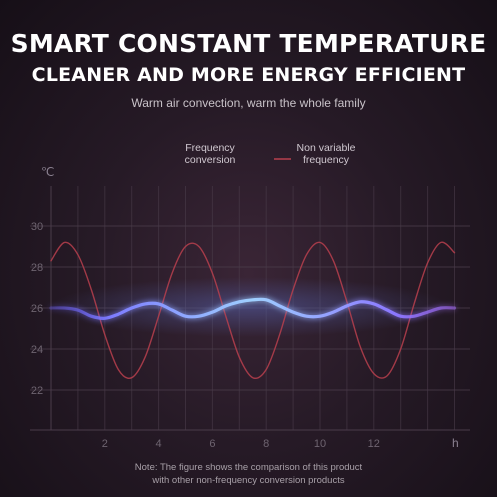 This screenshot has height=497, width=497. I want to click on x-tick-label: 6, so click(212, 444).